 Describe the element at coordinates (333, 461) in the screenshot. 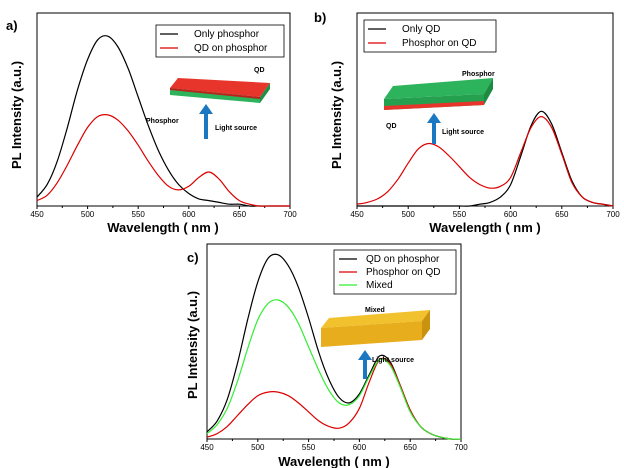

I see `panel-c-x-axis-title: Wavelength ( nm )` at that location.